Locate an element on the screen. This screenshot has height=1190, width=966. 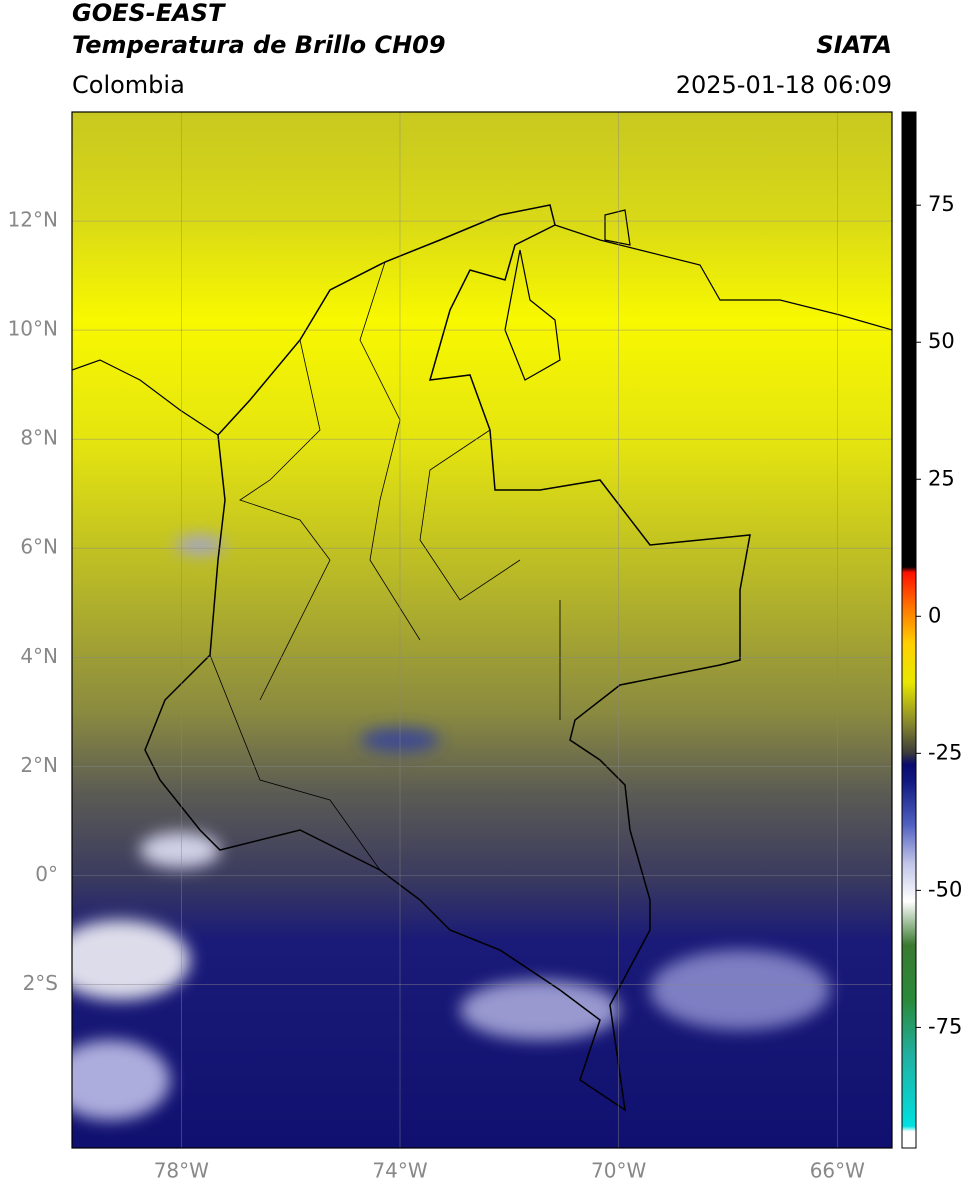
y-tick-label: 2°N is located at coordinates (39, 765).